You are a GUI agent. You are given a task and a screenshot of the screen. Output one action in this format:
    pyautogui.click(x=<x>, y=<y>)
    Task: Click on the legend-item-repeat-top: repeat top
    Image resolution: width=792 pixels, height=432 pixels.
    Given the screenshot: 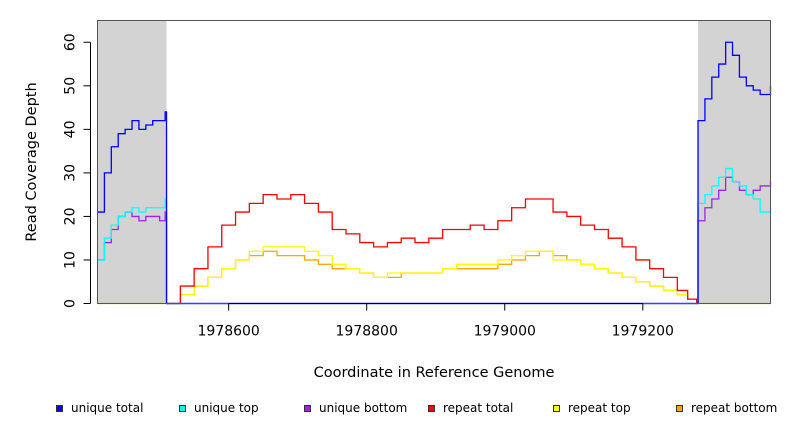 What is the action you would take?
    pyautogui.click(x=592, y=408)
    